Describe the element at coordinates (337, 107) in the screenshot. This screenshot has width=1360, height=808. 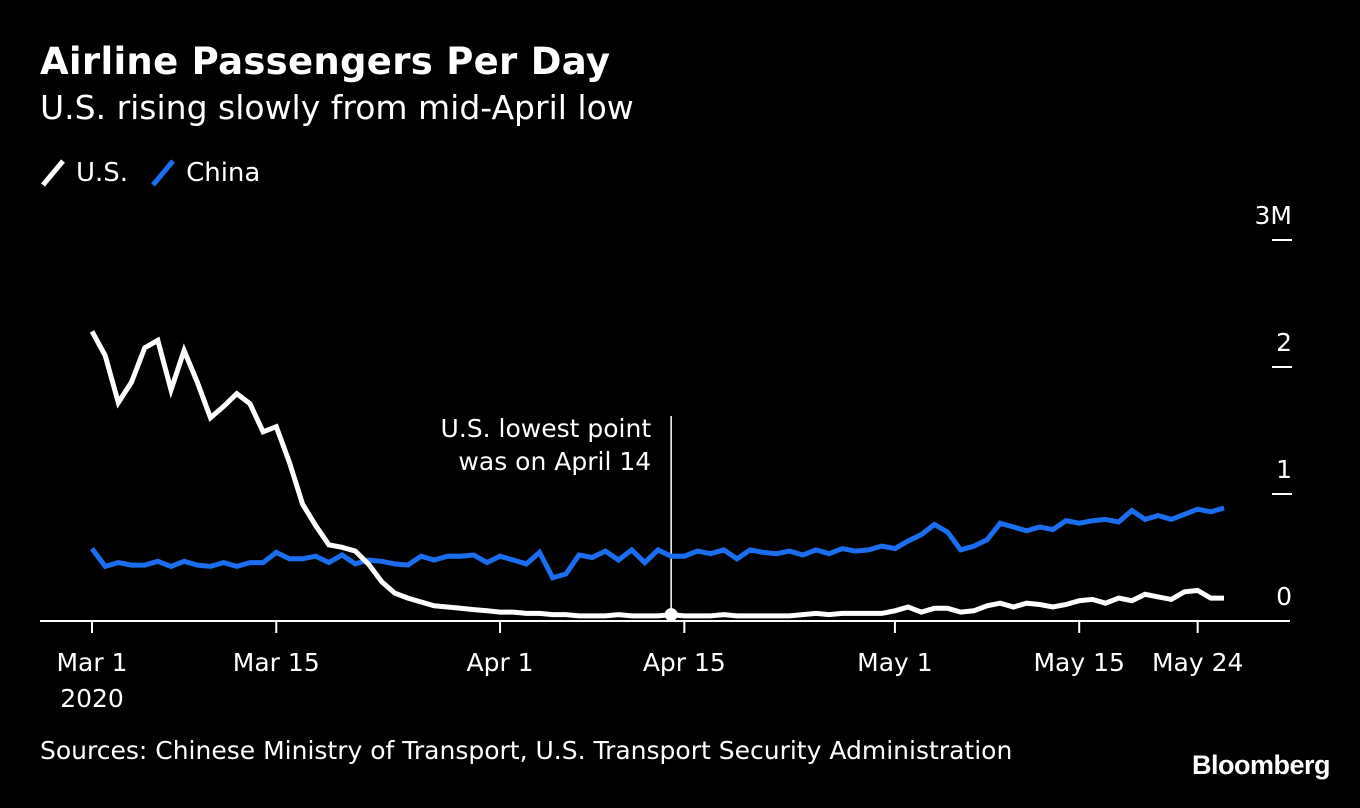
I see `chart-subtitle: U.S. rising slowly from mid-April low` at that location.